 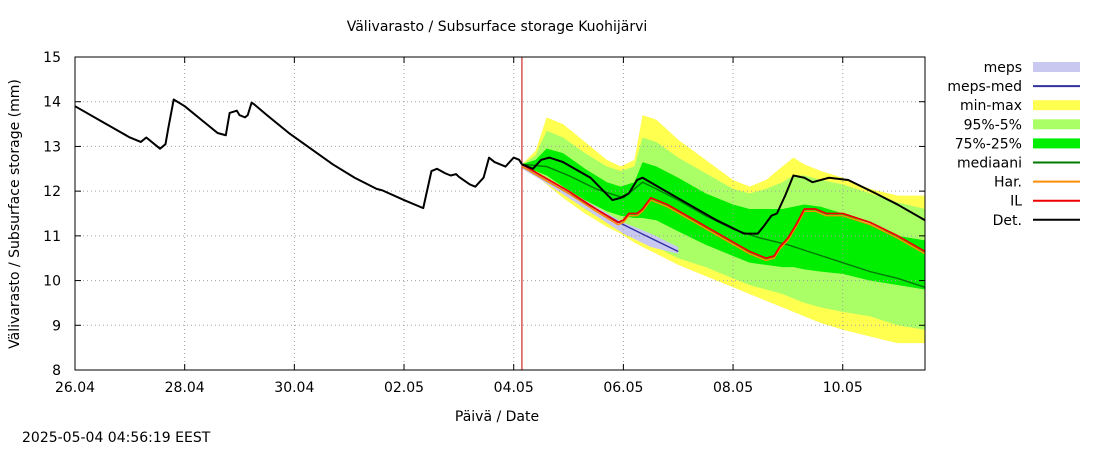 What do you see at coordinates (52, 103) in the screenshot?
I see `y-tick-label: 14` at bounding box center [52, 103].